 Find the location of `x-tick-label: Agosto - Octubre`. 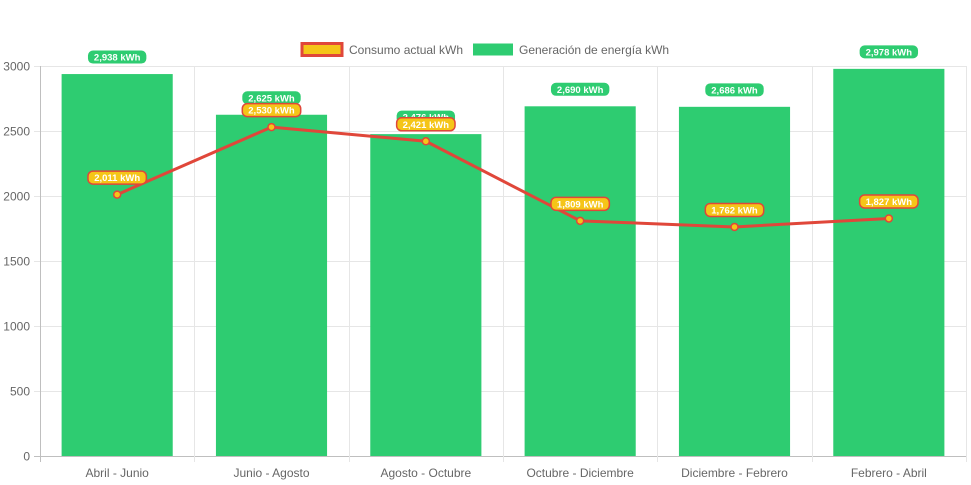

x-tick-label: Agosto - Octubre is located at coordinates (425, 473).